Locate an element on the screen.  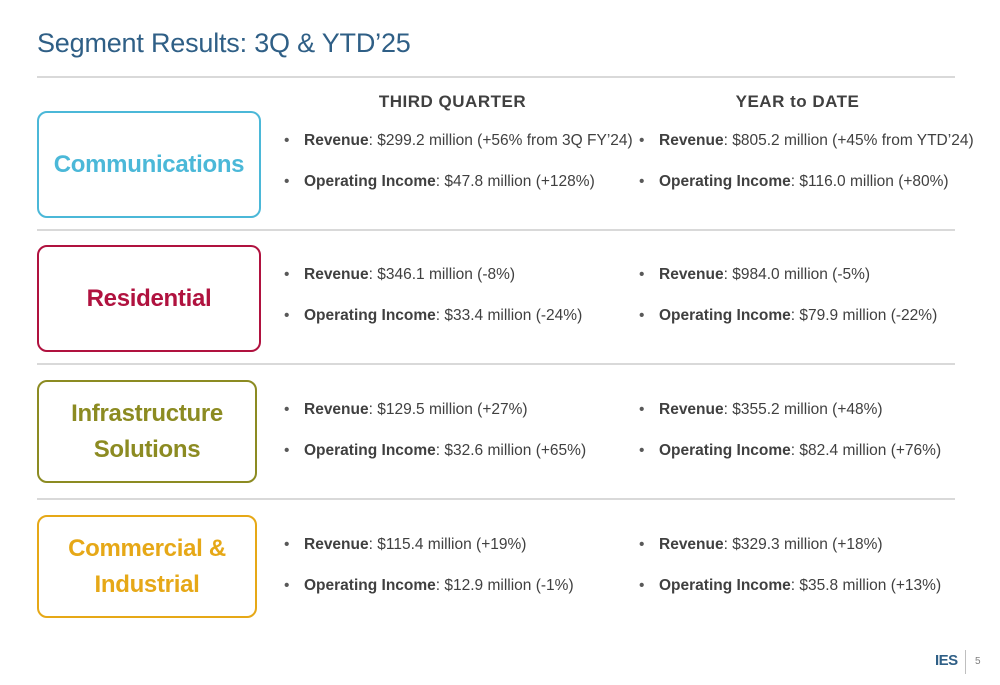
column-header-ytd: YEAR to DATE is located at coordinates (797, 101).